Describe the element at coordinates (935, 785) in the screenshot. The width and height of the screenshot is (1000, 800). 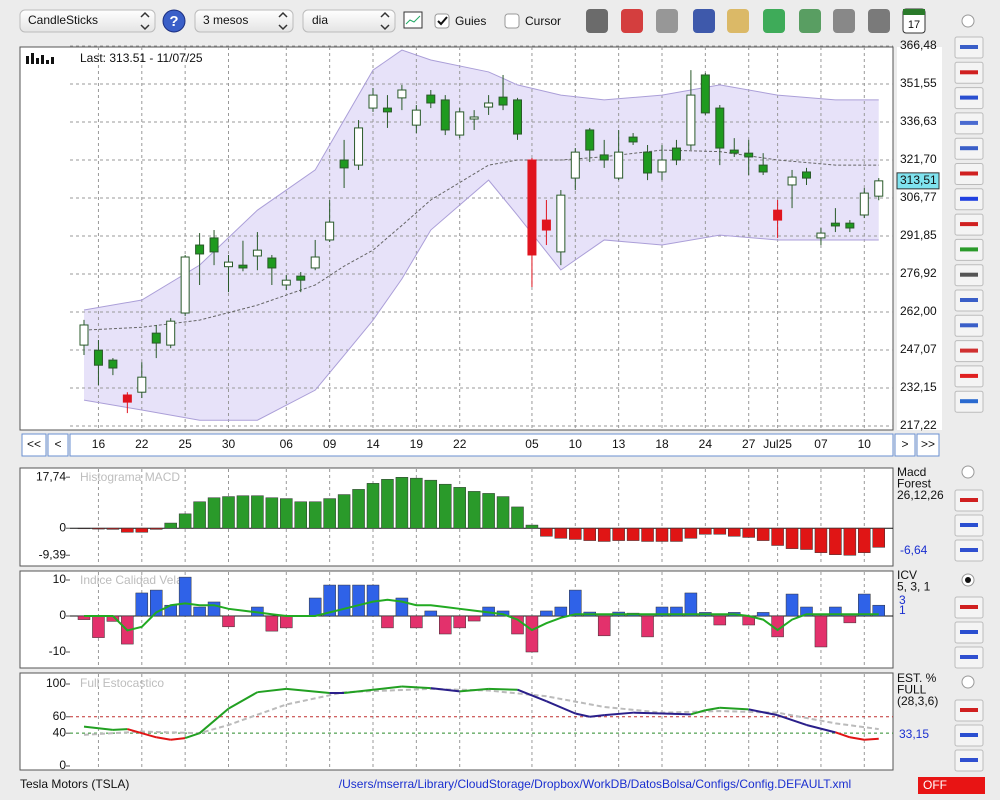
I see `status-text: OFF` at that location.